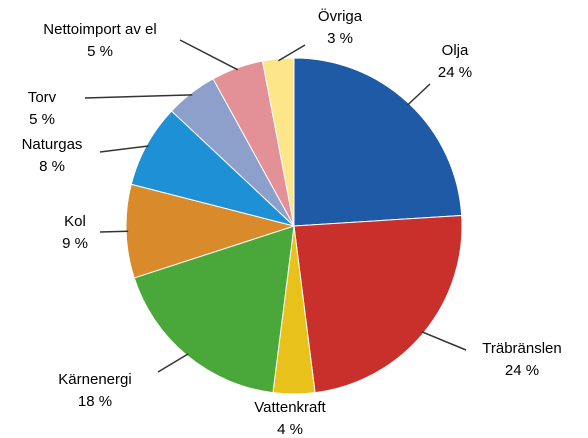 This screenshot has width=588, height=438. Describe the element at coordinates (289, 417) in the screenshot. I see `slice-label: Vattenkraft 4 %` at that location.